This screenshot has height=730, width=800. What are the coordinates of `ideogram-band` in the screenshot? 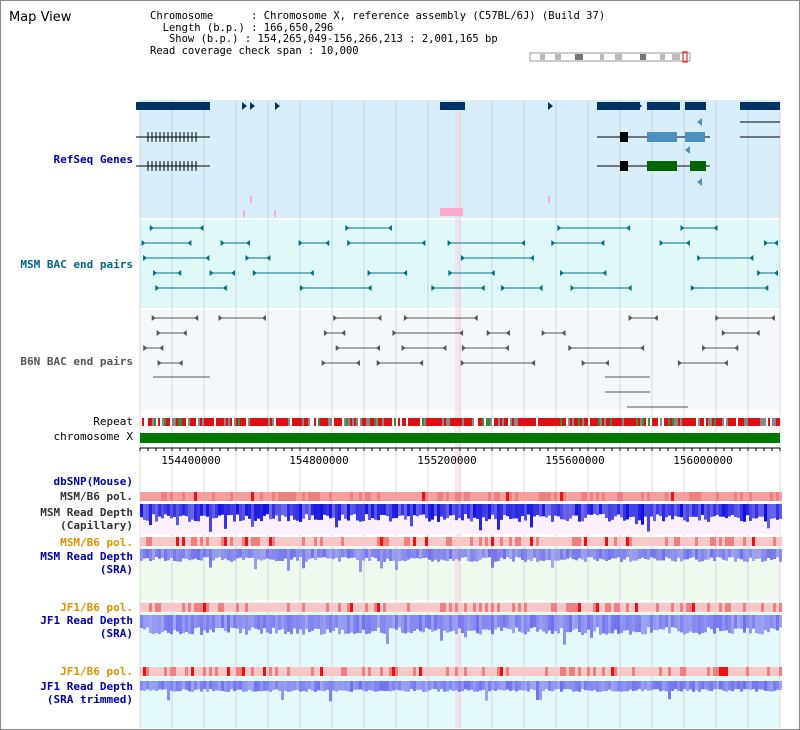 It's located at (676, 57).